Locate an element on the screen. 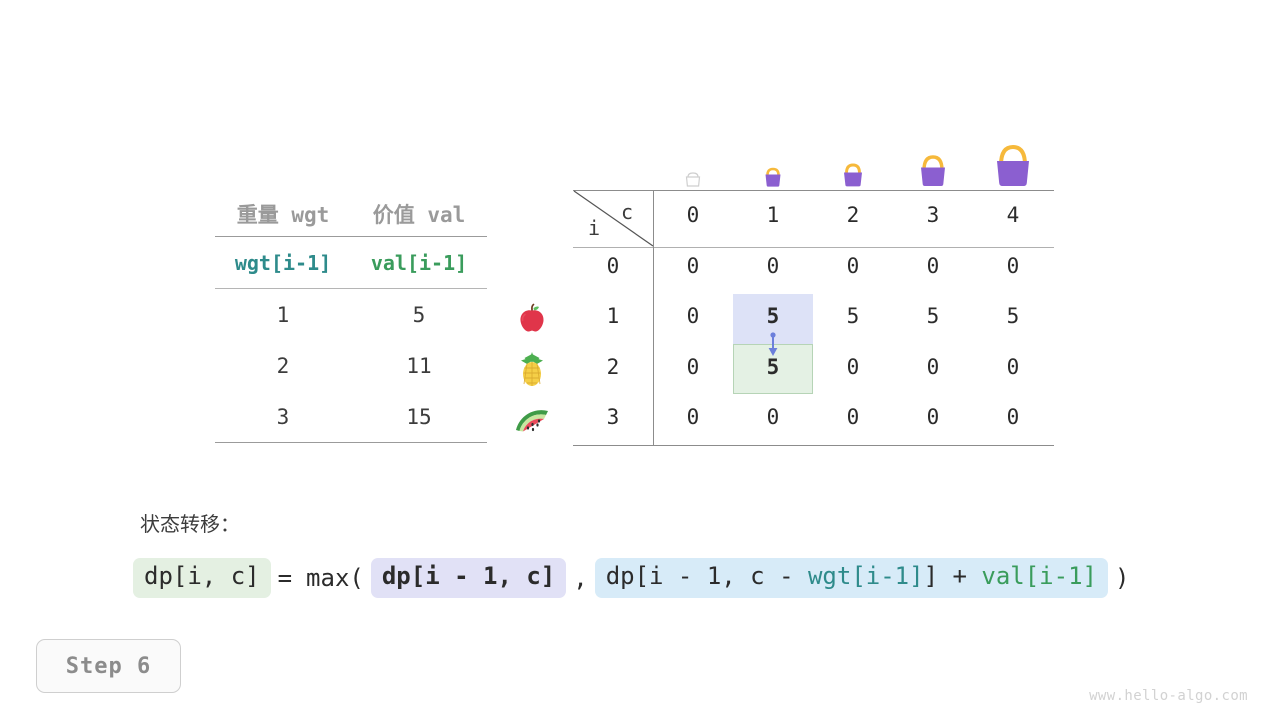 This screenshot has height=720, width=1280. item-table-header-value: 价值 val is located at coordinates (419, 215).